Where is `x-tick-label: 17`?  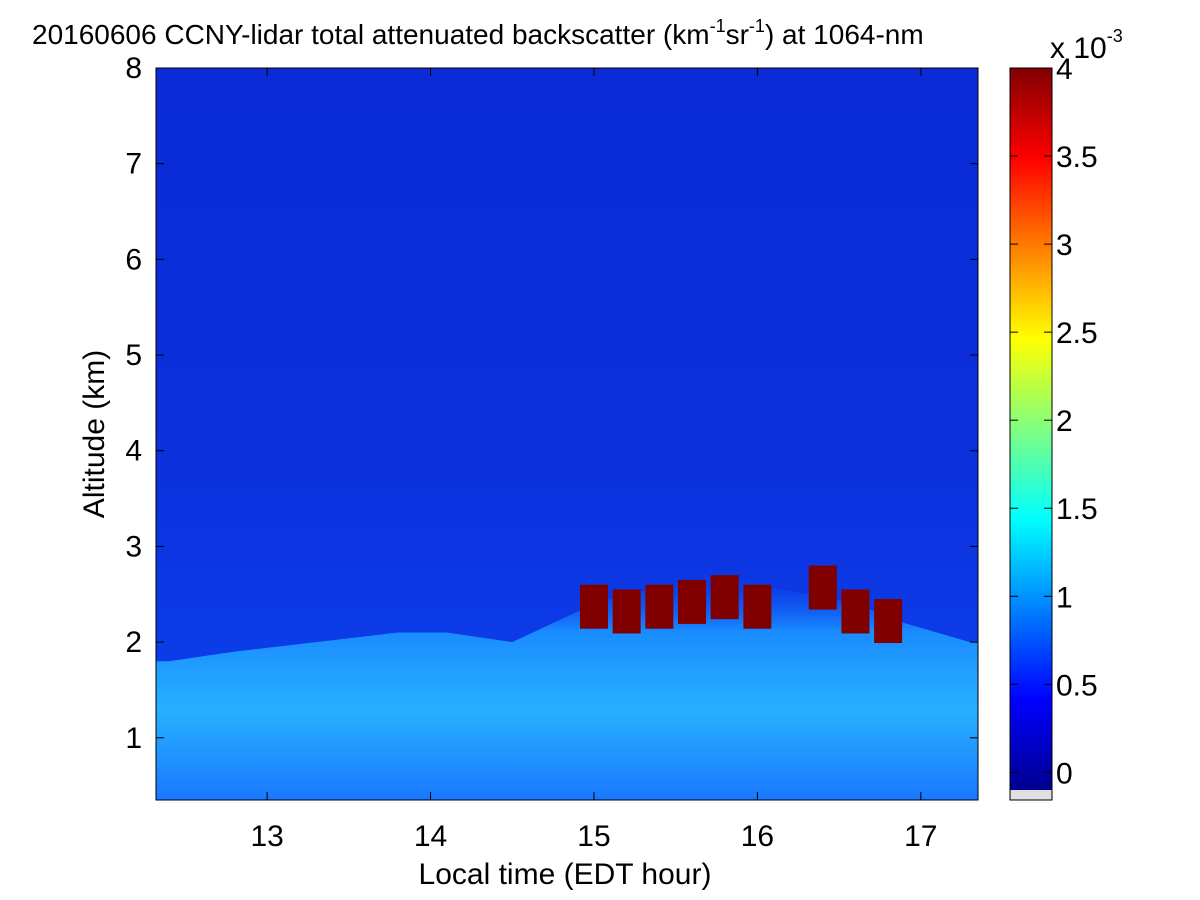 x-tick-label: 17 is located at coordinates (920, 836).